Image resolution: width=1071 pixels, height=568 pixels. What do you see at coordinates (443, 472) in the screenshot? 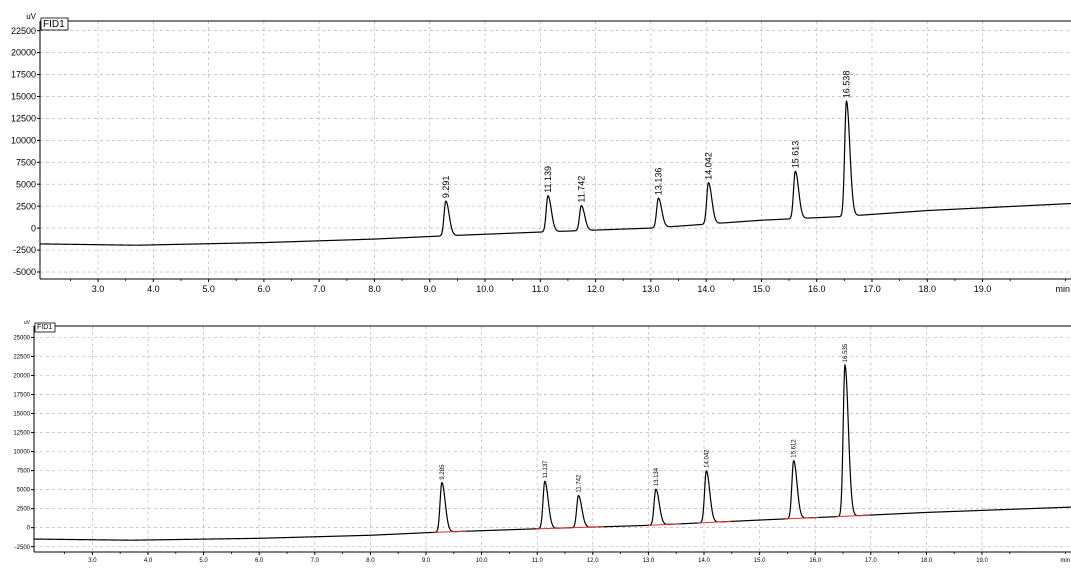
I see `peak-label: 9.285` at bounding box center [443, 472].